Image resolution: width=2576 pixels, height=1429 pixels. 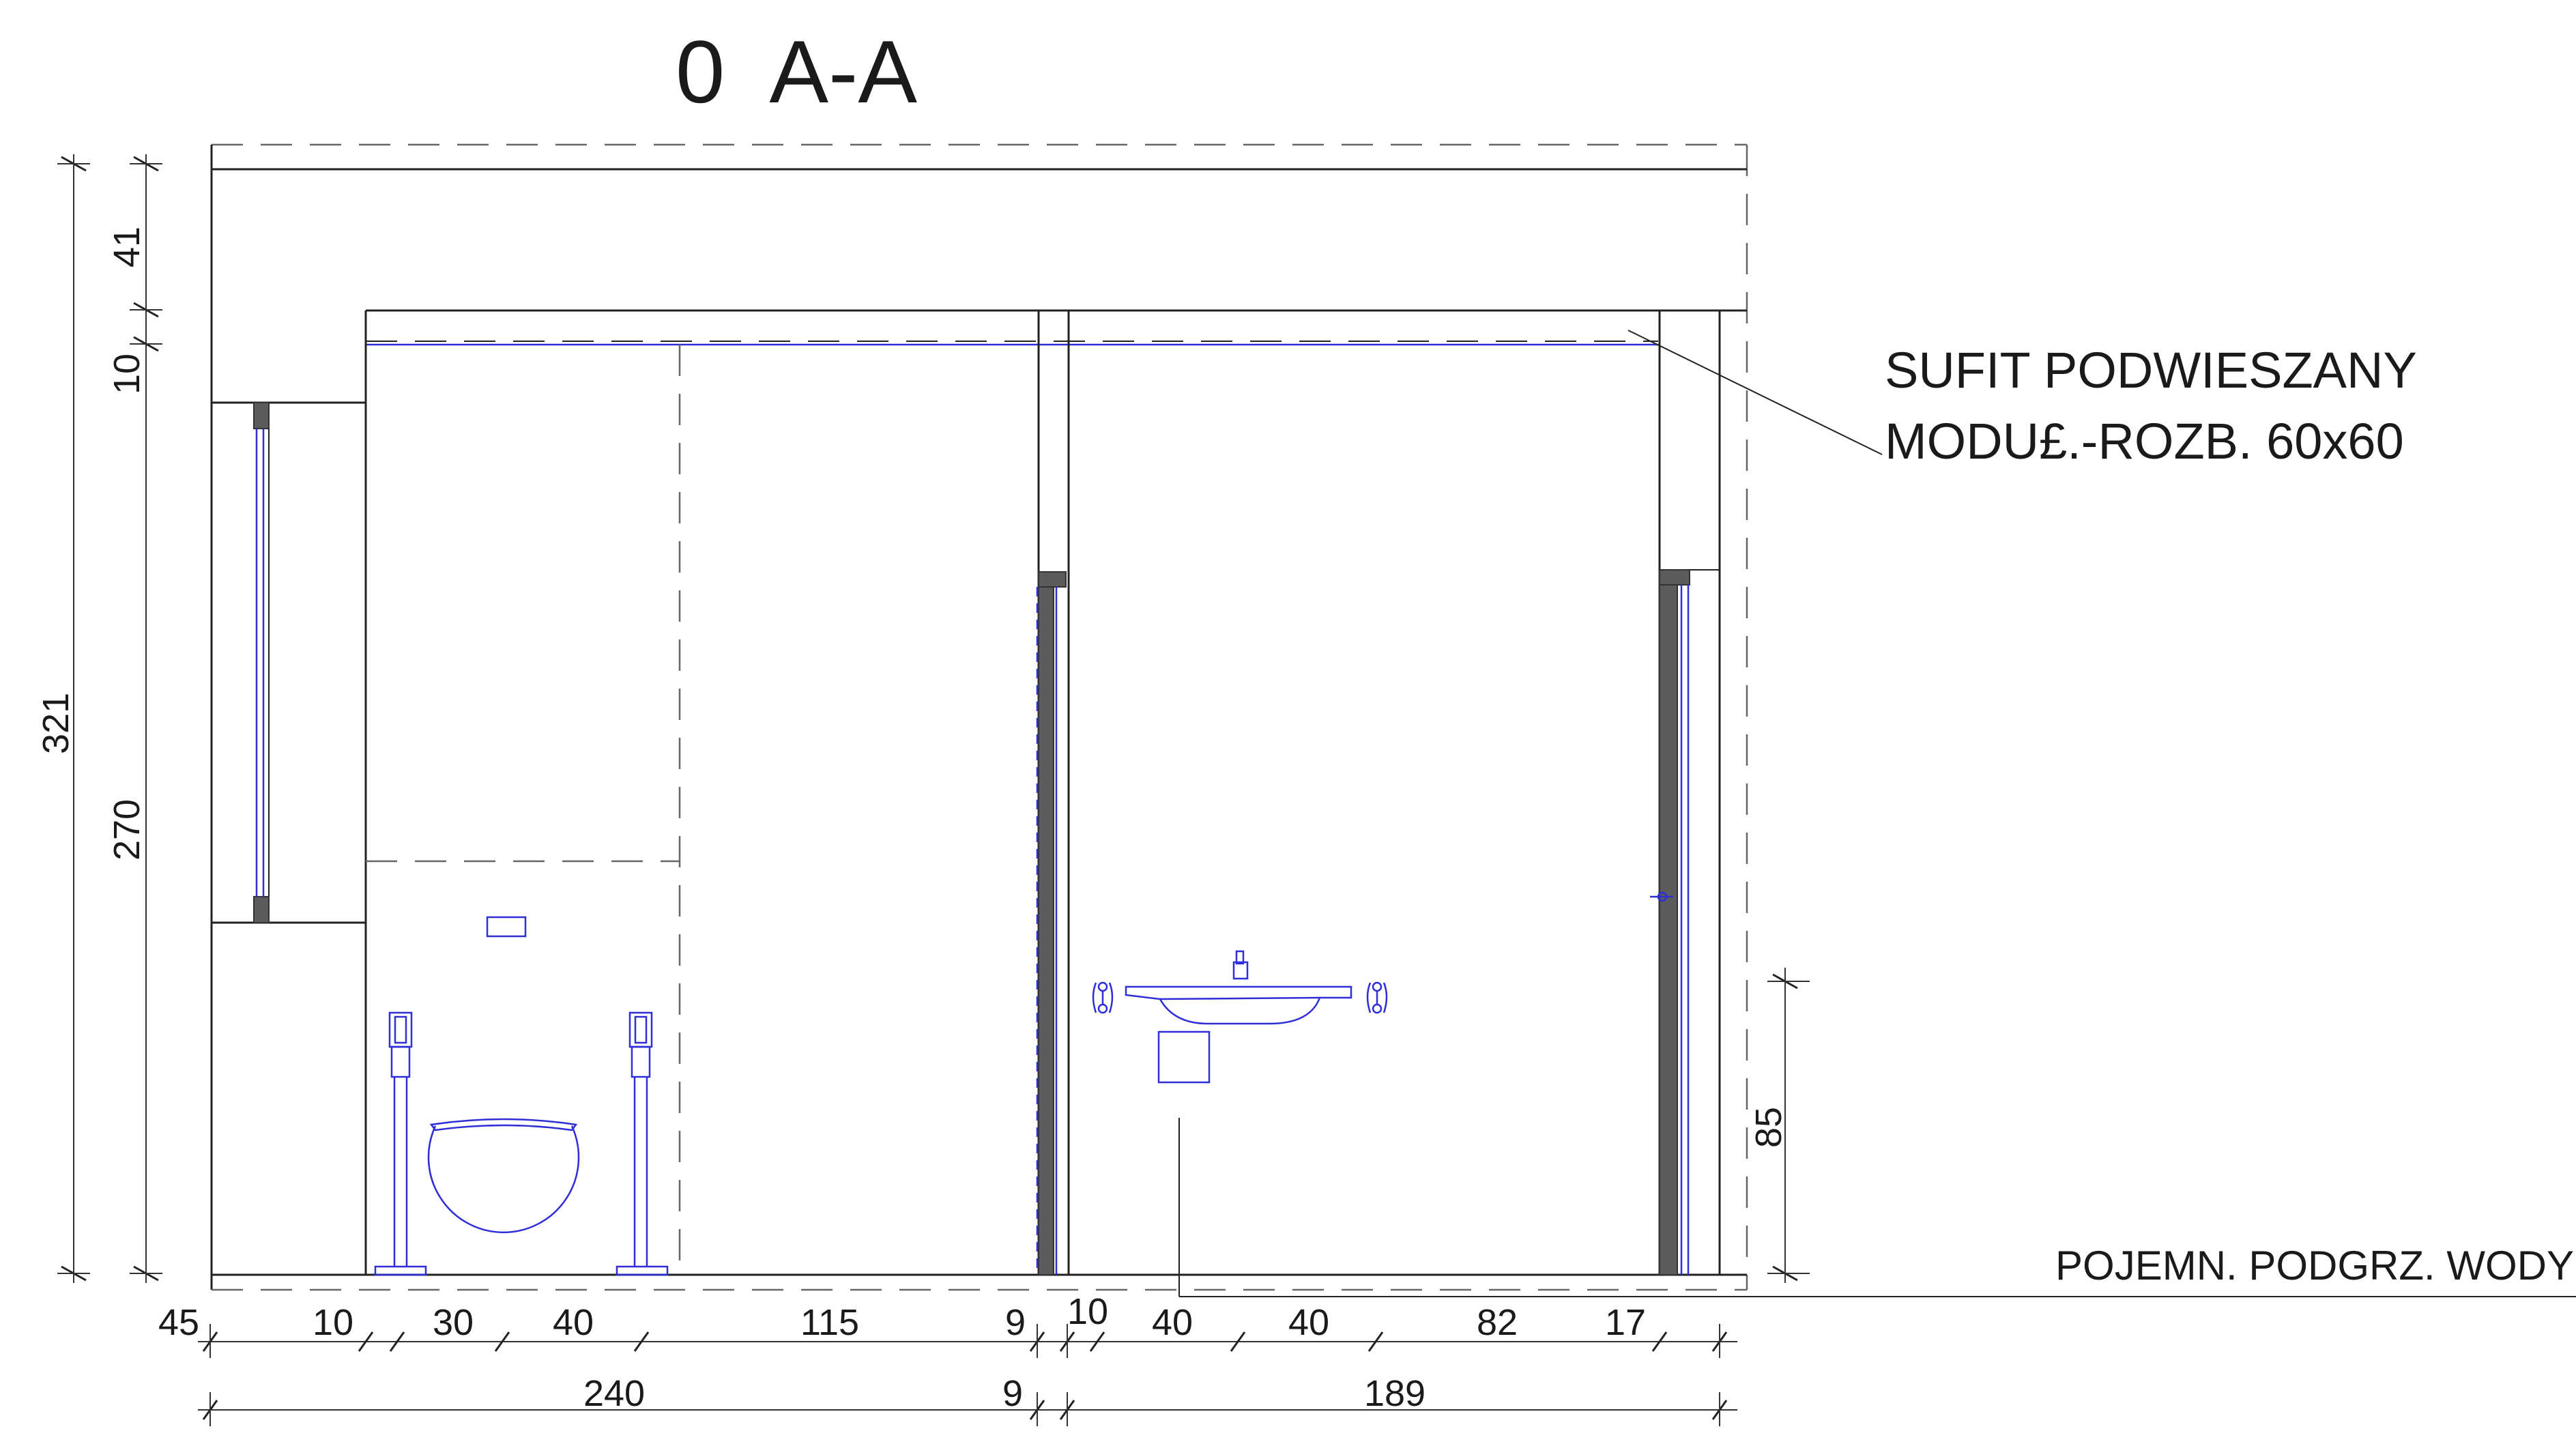 What do you see at coordinates (2151, 370) in the screenshot?
I see `ceiling-label-line1: SUFIT PODWIESZANY` at bounding box center [2151, 370].